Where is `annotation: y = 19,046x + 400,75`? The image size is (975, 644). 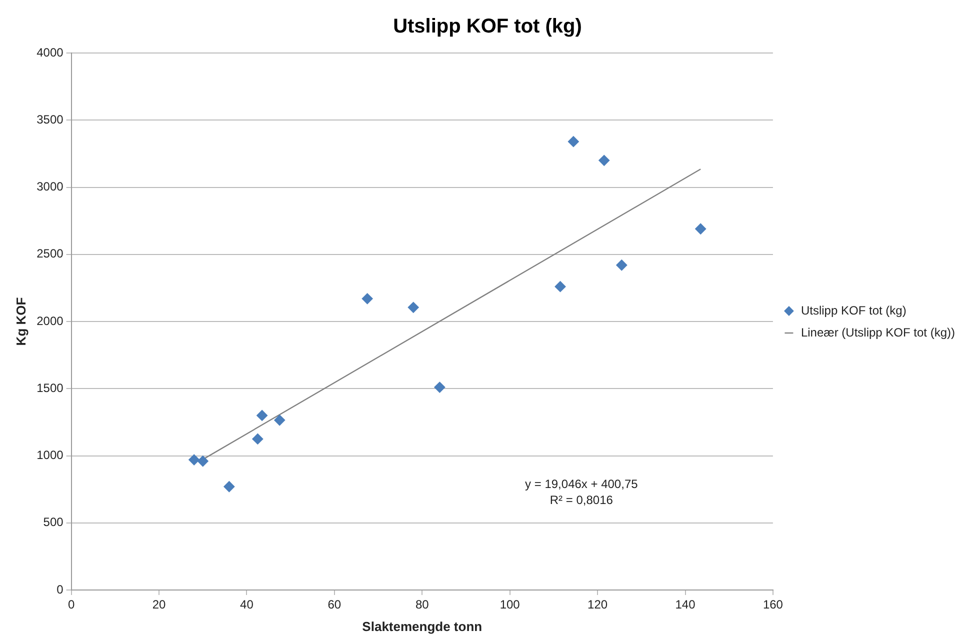
annotation: y = 19,046x + 400,75 is located at coordinates (581, 483).